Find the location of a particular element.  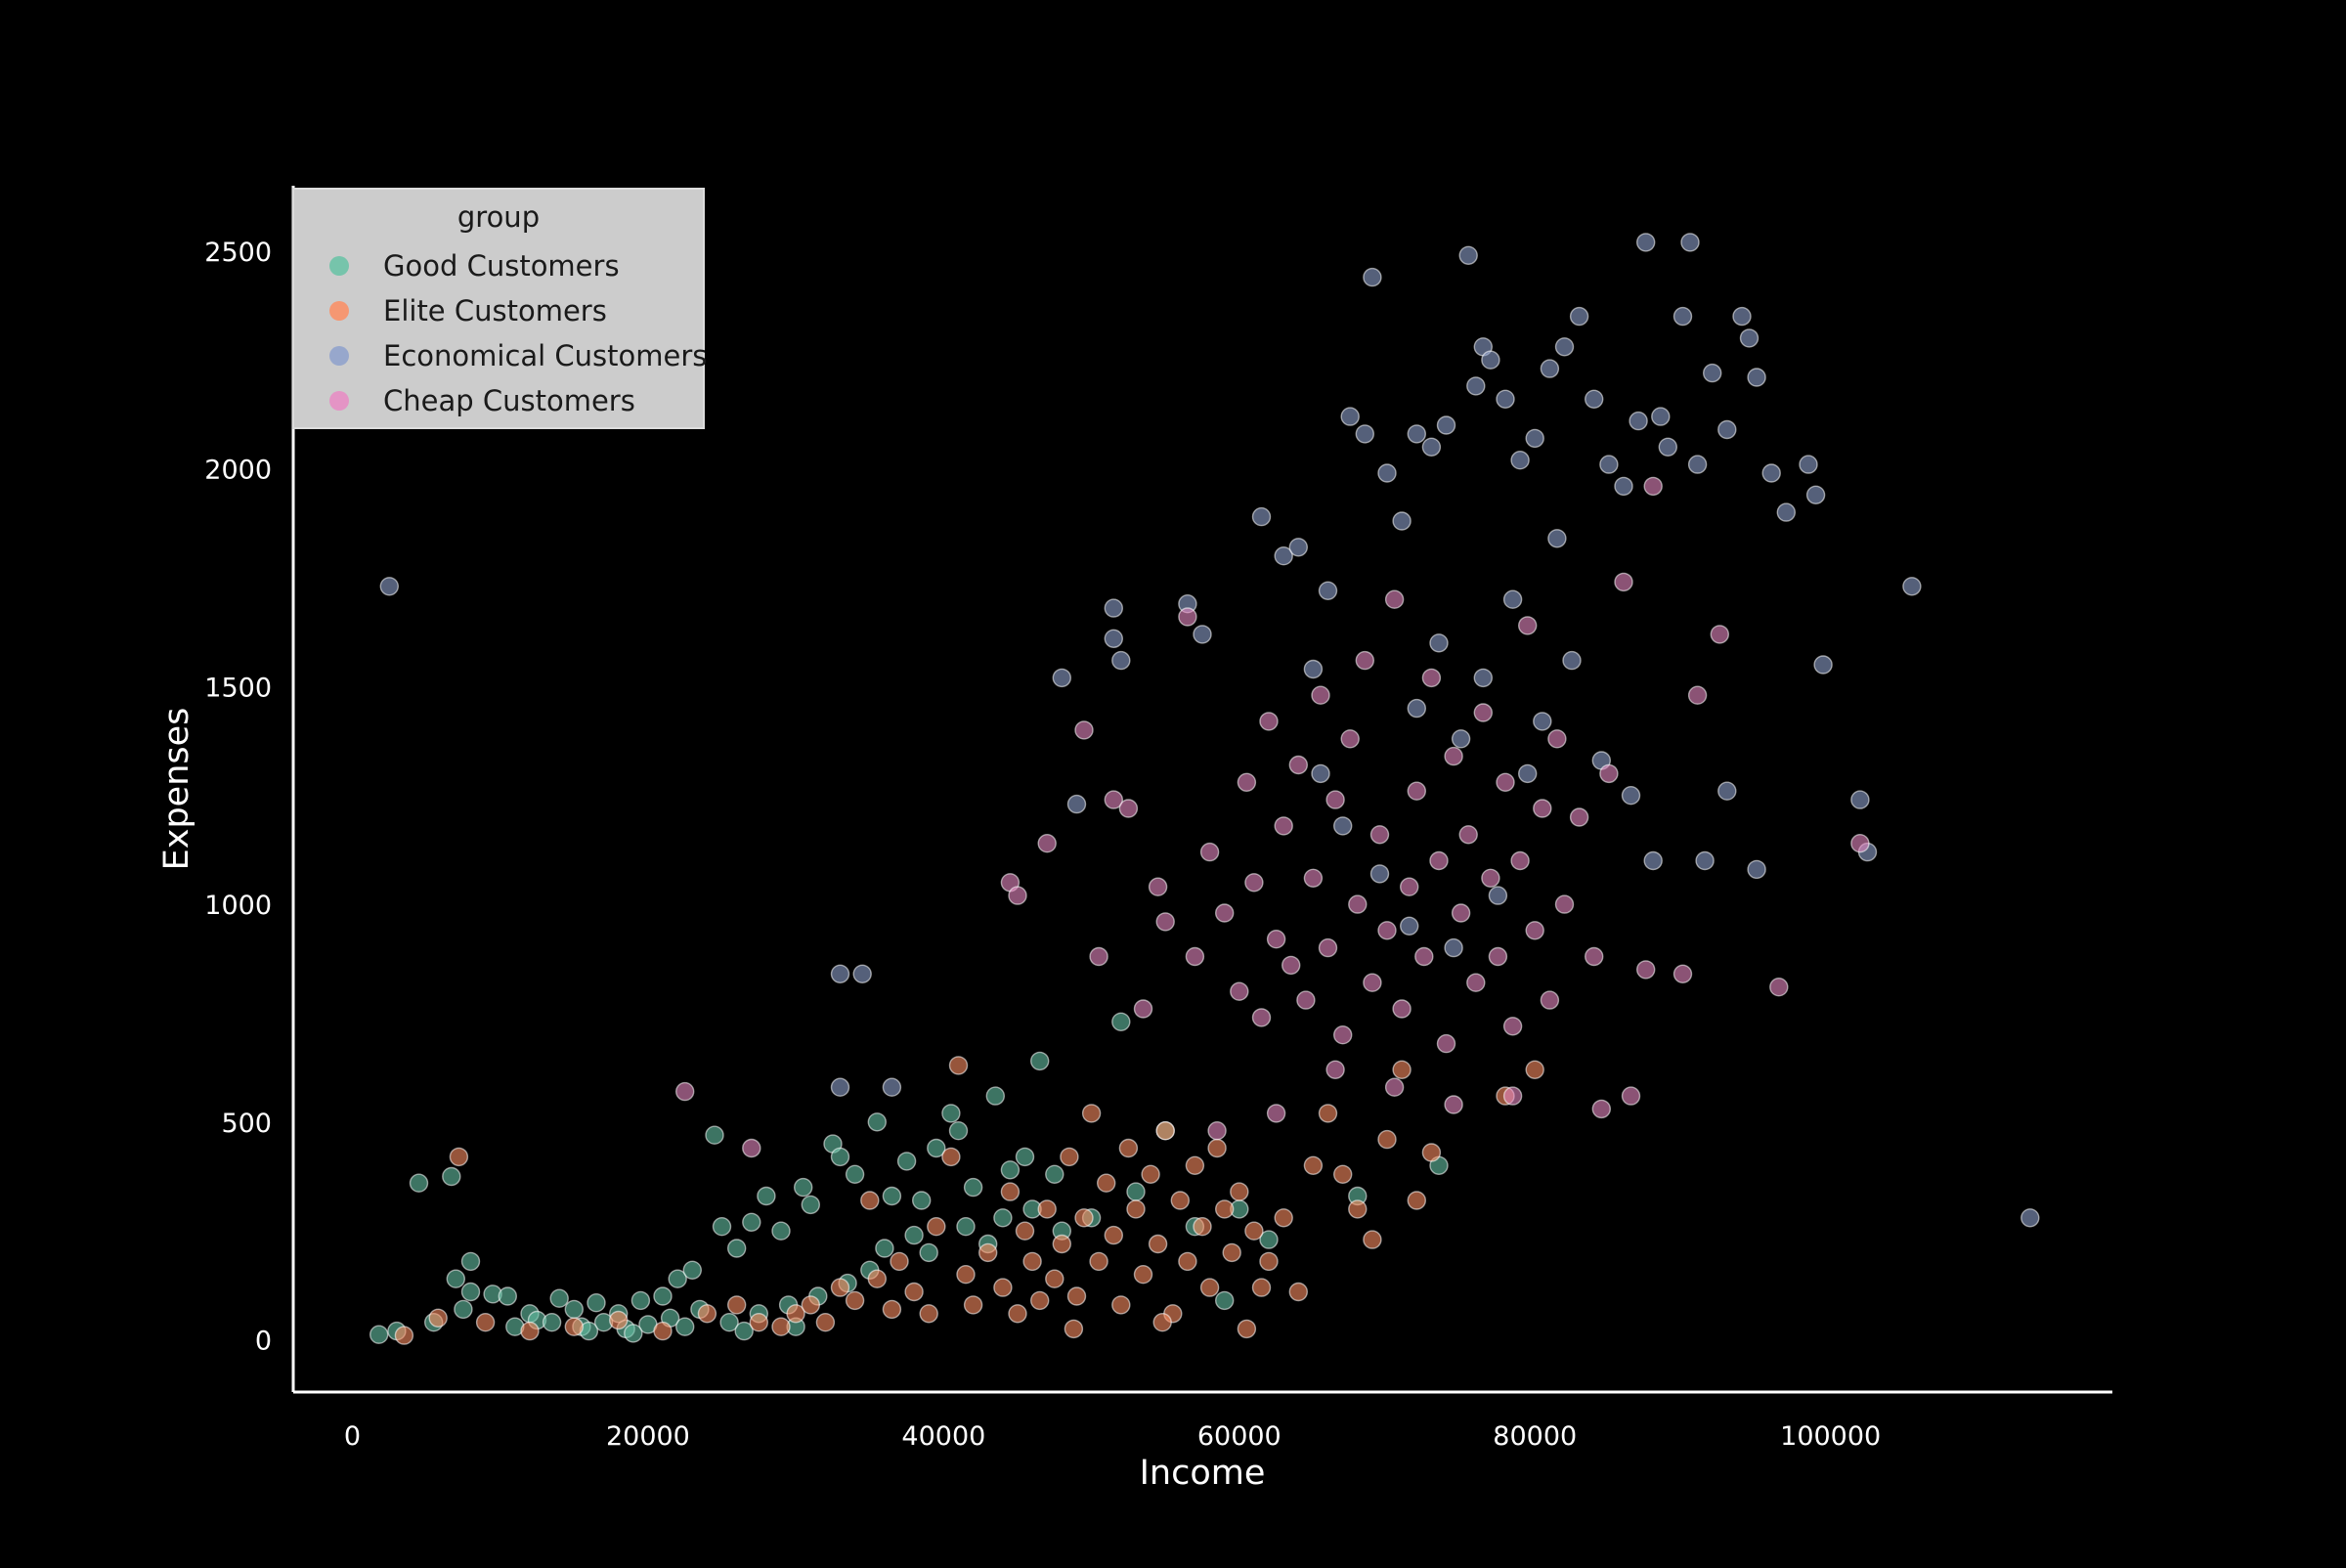

y-tick-label: 2500 is located at coordinates (238, 253).